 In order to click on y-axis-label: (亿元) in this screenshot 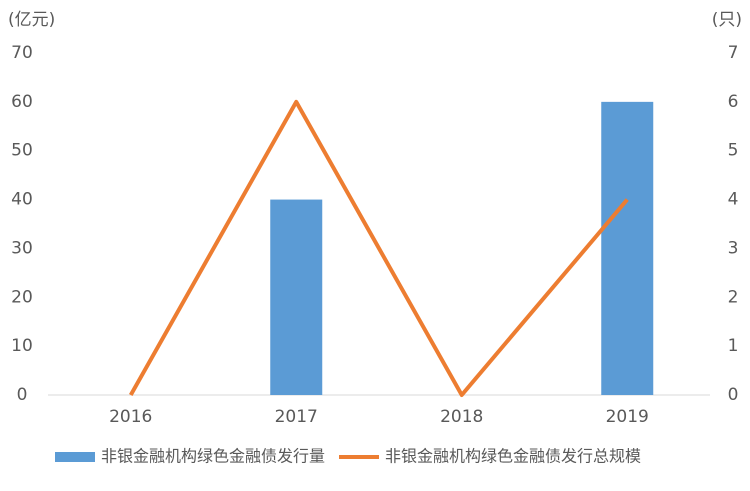, I will do `click(31, 20)`.